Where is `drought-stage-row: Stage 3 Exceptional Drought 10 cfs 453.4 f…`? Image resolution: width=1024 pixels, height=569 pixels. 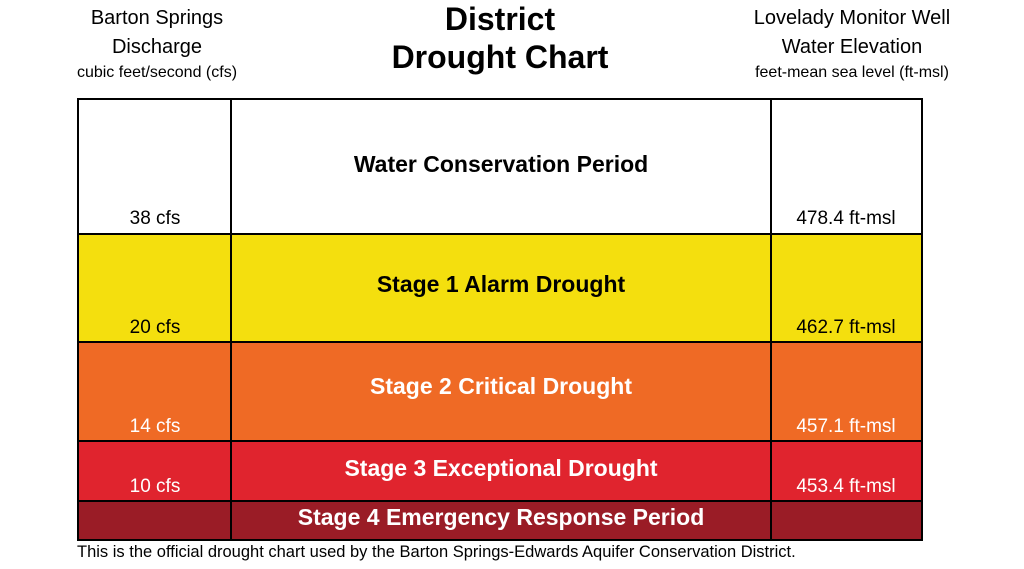
drought-stage-row: Stage 3 Exceptional Drought 10 cfs 453.4 f… is located at coordinates (500, 470).